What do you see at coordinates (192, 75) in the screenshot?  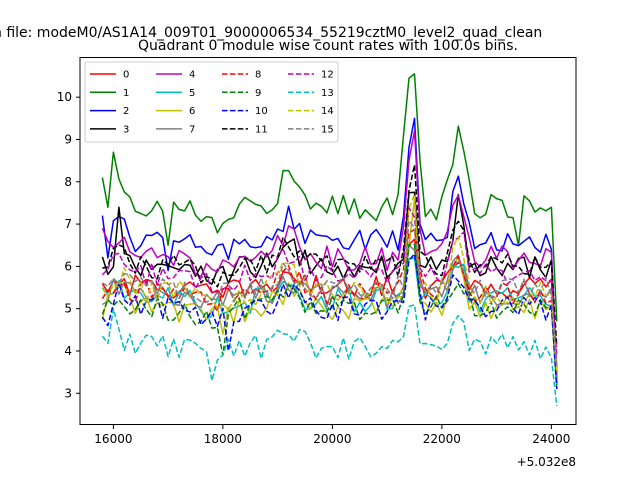 I see `legend-label-4: 4` at bounding box center [192, 75].